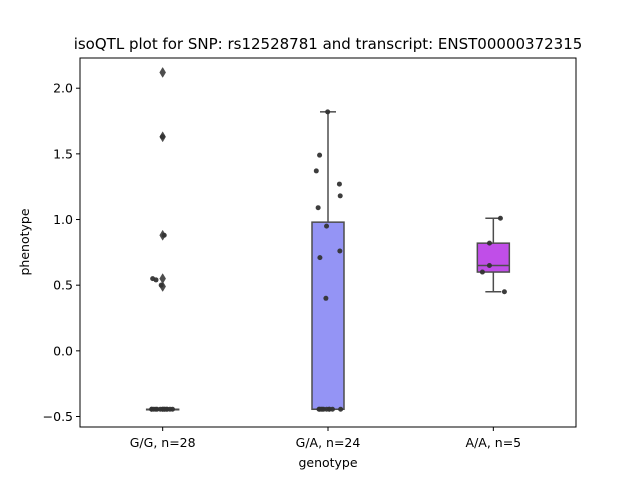  Describe the element at coordinates (58, 416) in the screenshot. I see `y-tick-label: −0.5` at that location.